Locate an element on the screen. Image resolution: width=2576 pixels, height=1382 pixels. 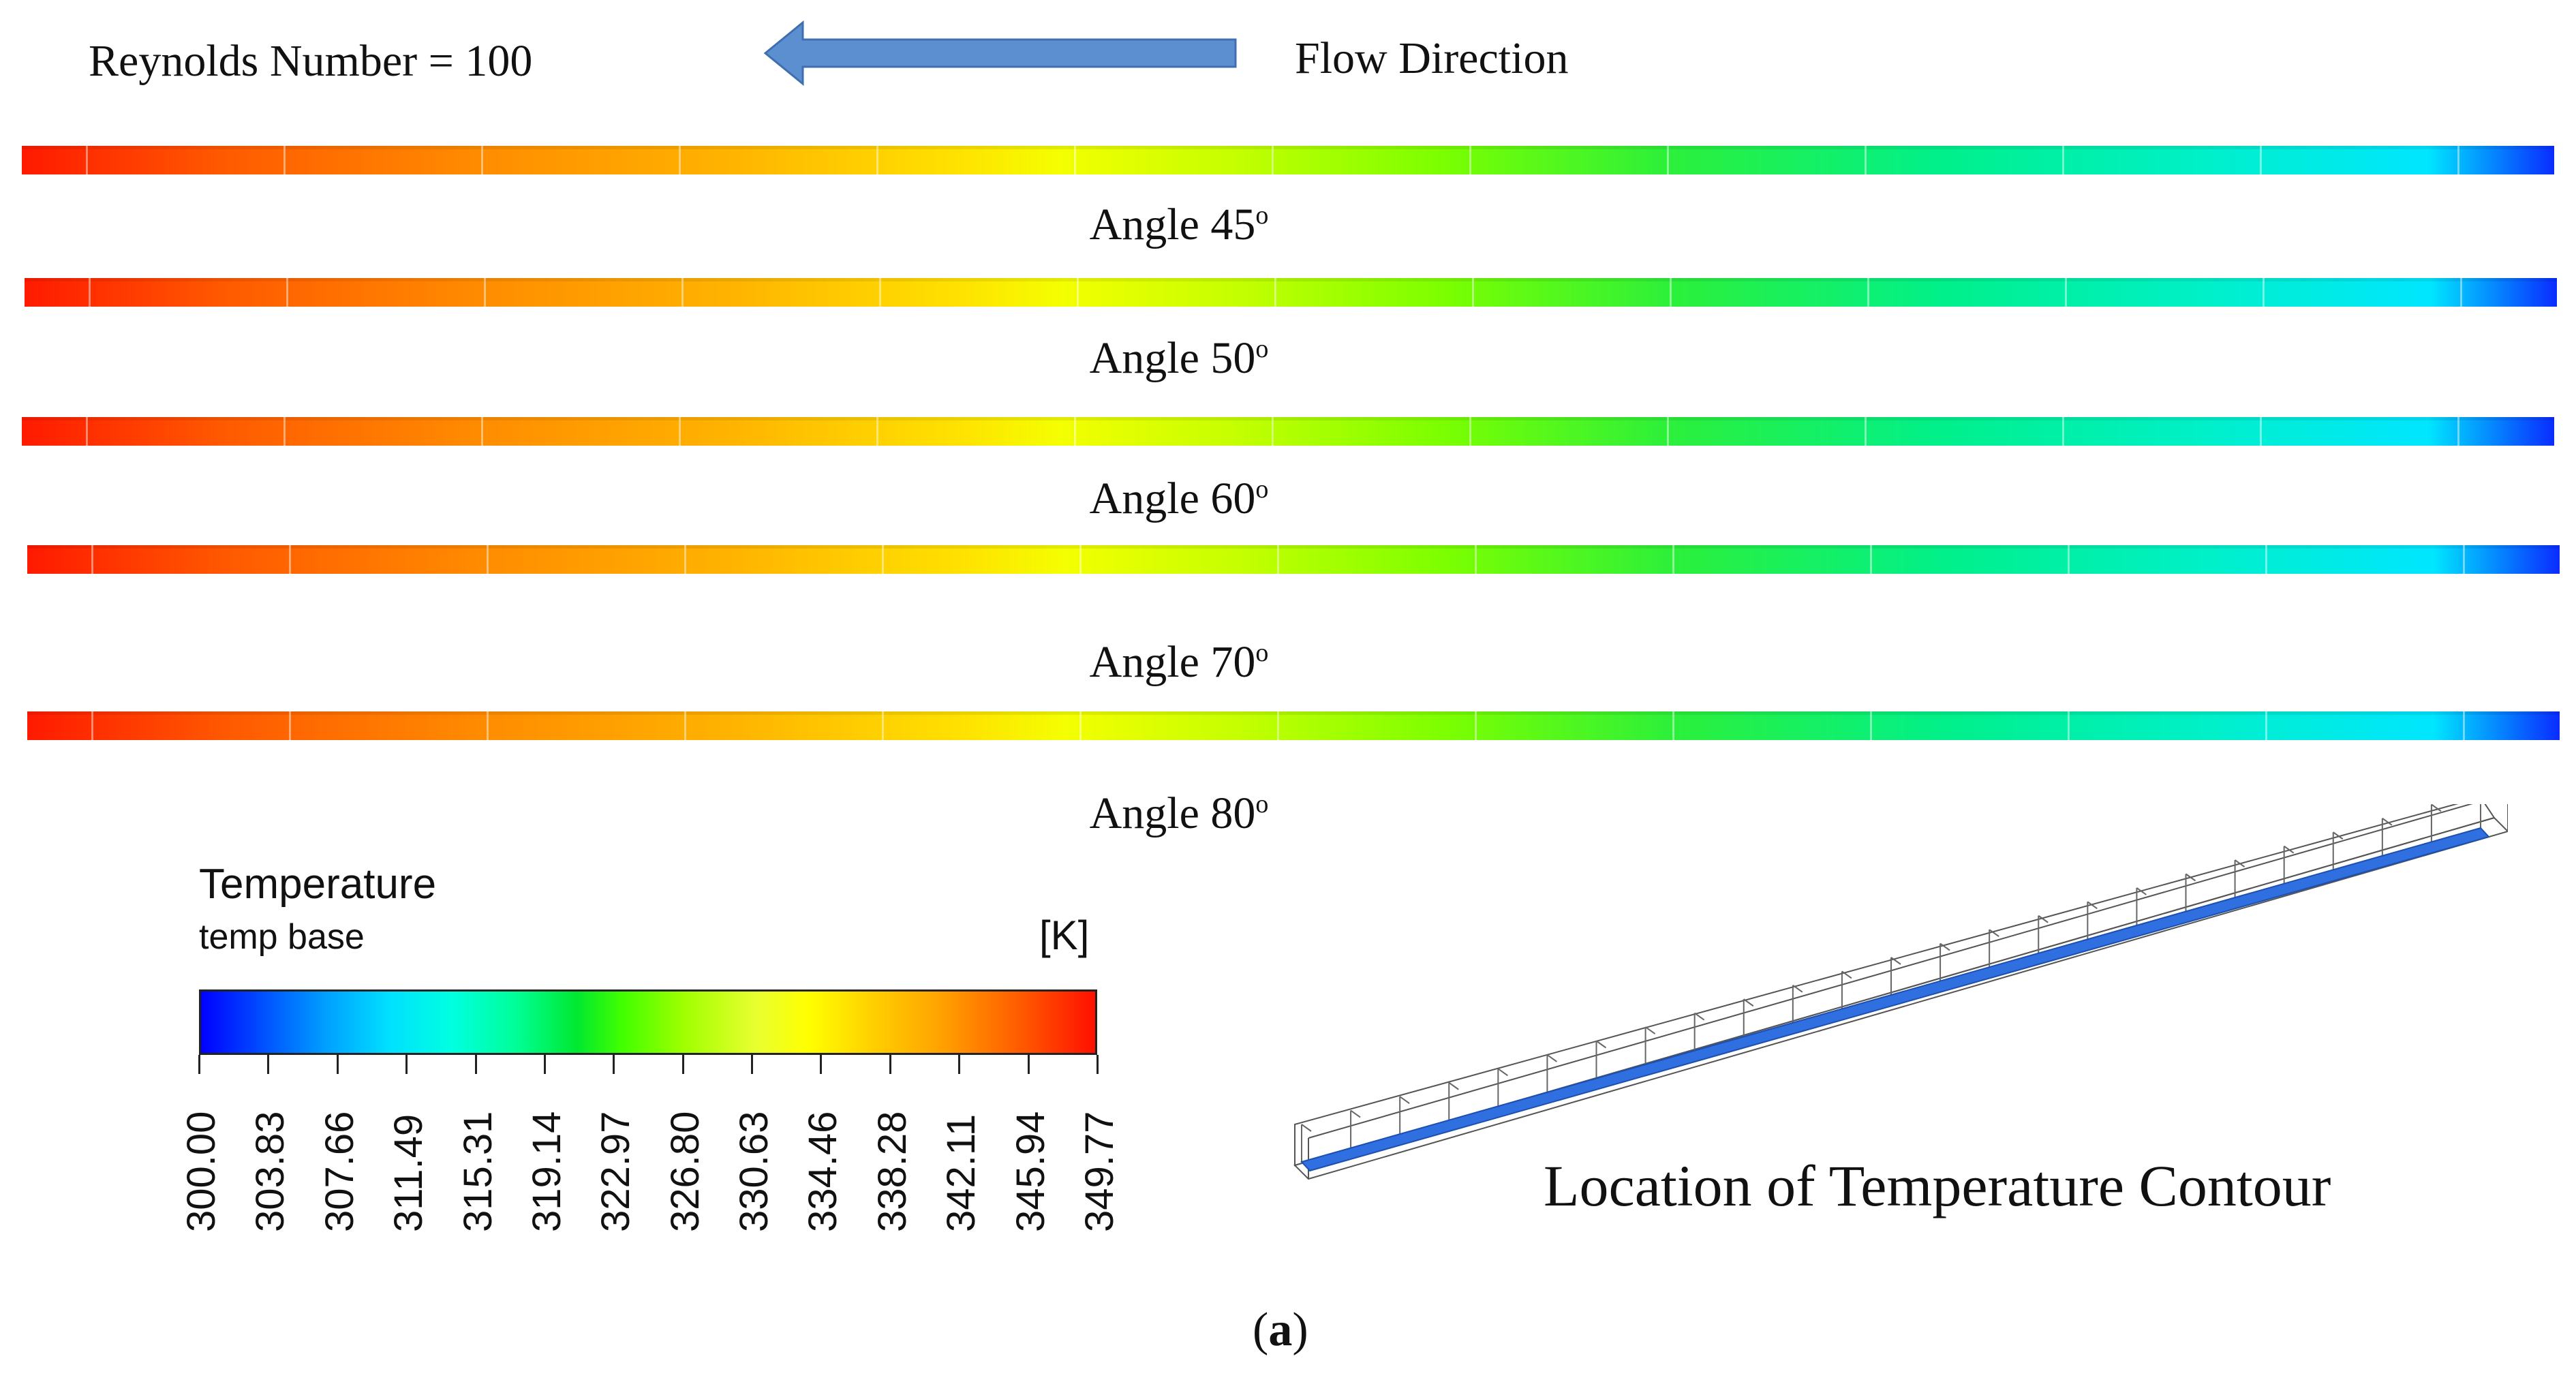
legend-tick-label: 315.31 is located at coordinates (477, 1171).